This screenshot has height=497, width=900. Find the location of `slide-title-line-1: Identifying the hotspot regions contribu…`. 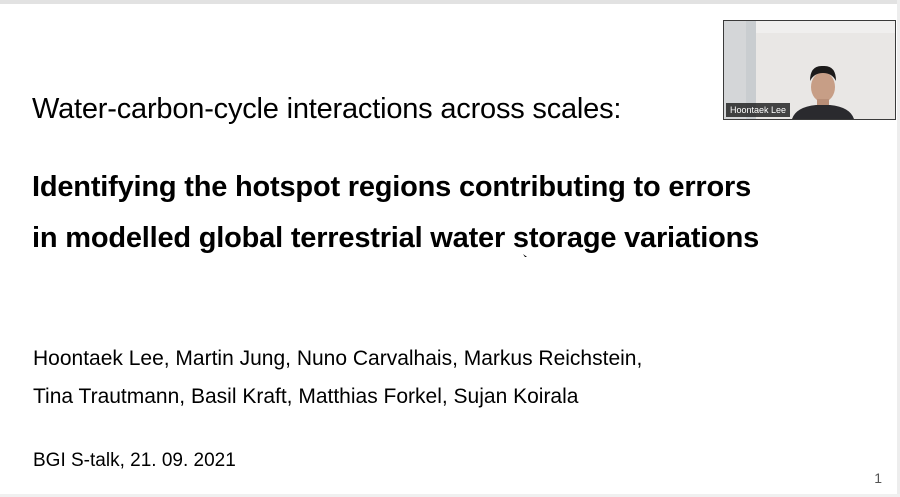

slide-title-line-1: Identifying the hotspot regions contribu… is located at coordinates (392, 187).